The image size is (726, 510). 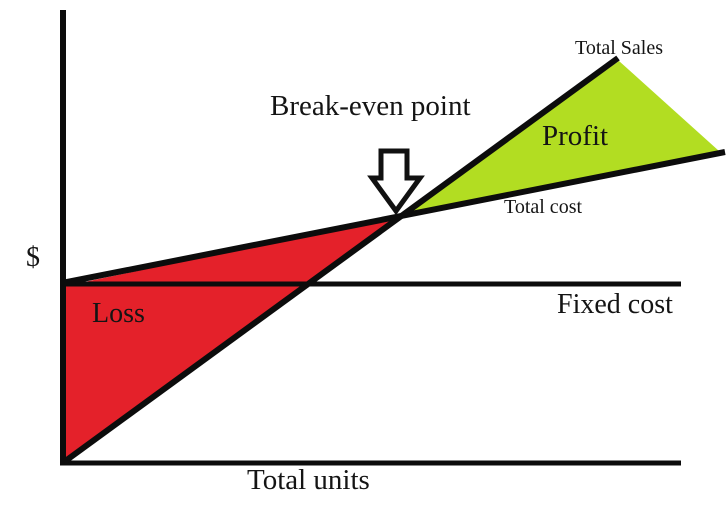 What do you see at coordinates (118, 313) in the screenshot?
I see `loss-region-label: Loss` at bounding box center [118, 313].